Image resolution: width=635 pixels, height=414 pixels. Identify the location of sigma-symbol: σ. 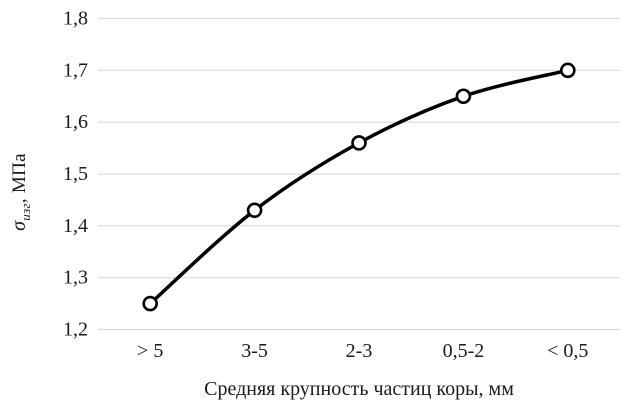
(19, 225).